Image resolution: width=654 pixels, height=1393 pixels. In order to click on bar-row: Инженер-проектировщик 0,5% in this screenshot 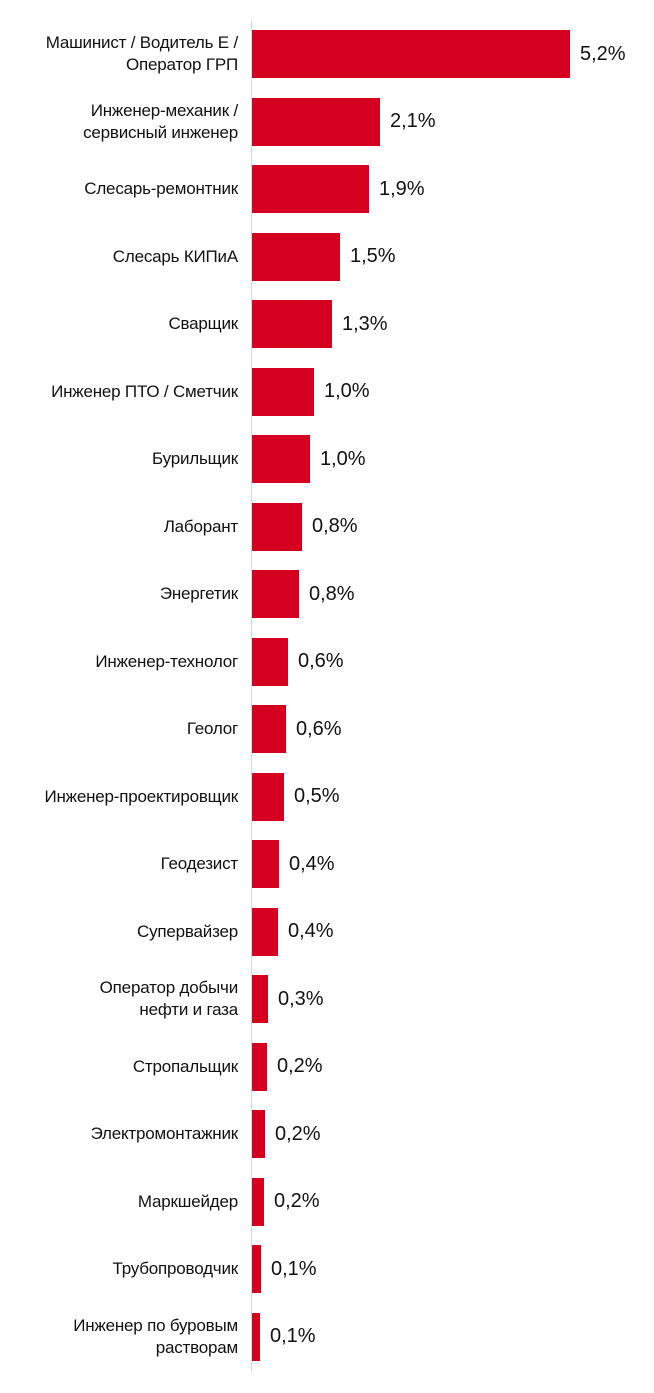, I will do `click(327, 796)`.